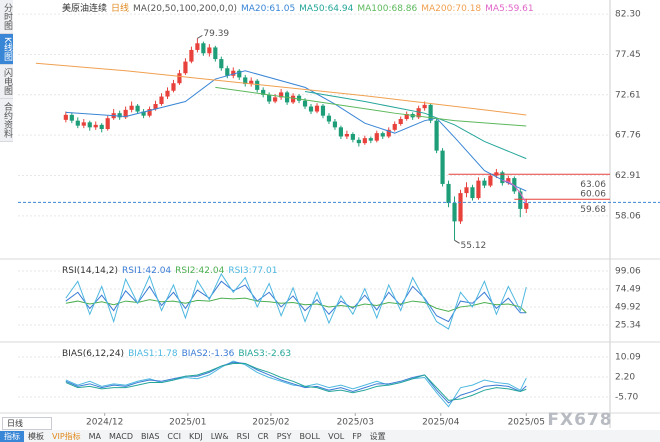  I want to click on legend-entry: BIAS3:-2.63, so click(264, 354).